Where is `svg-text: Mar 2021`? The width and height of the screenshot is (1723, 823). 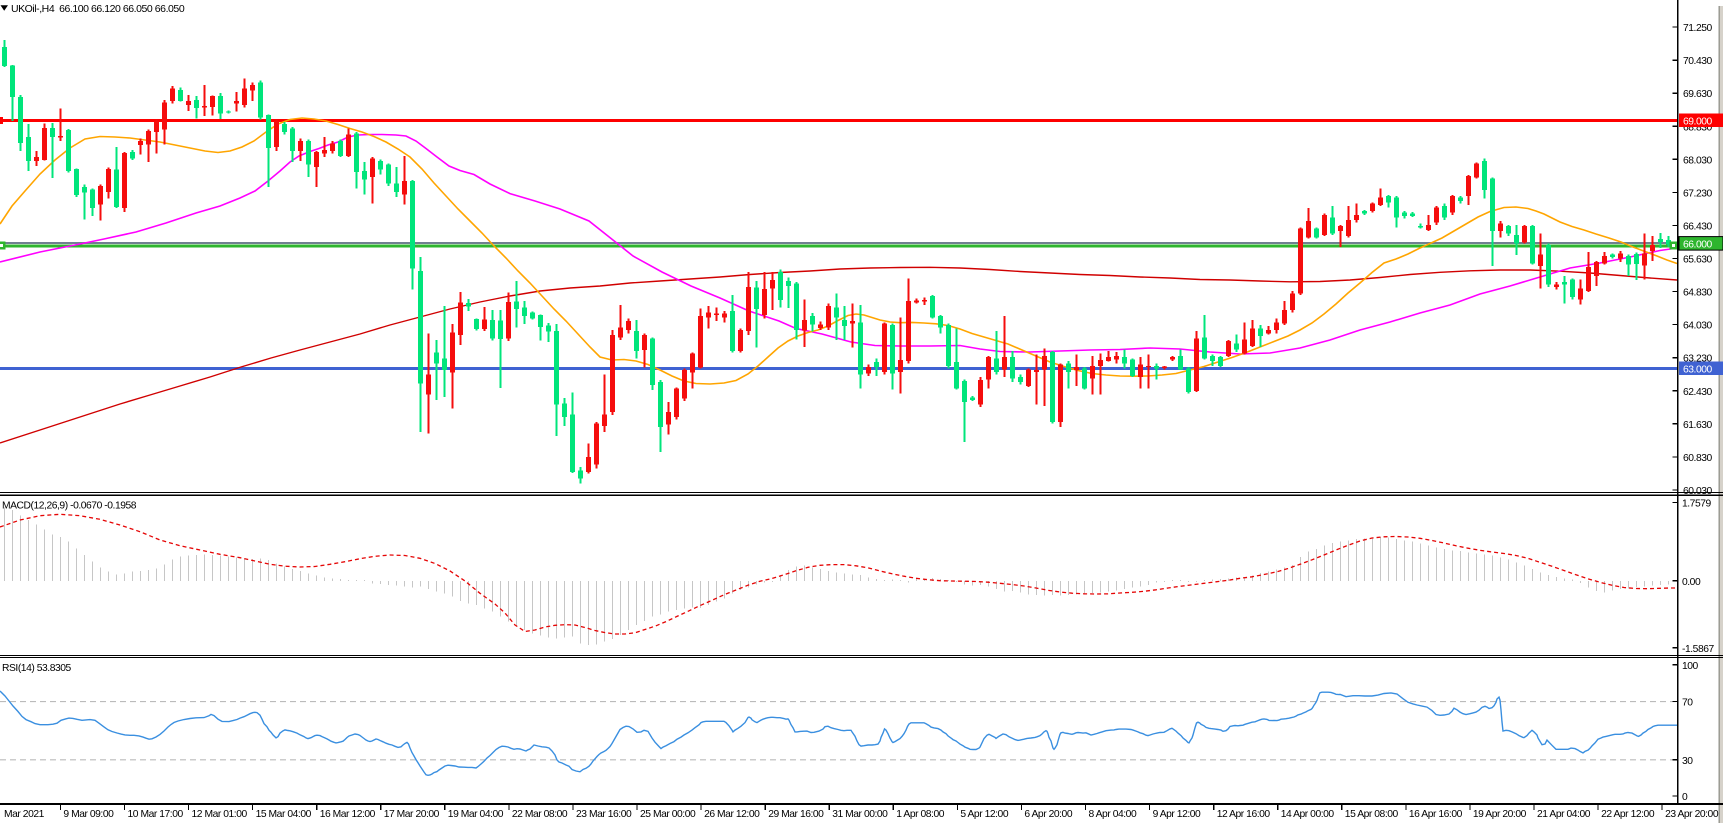 svg-text: Mar 2021 is located at coordinates (24, 814).